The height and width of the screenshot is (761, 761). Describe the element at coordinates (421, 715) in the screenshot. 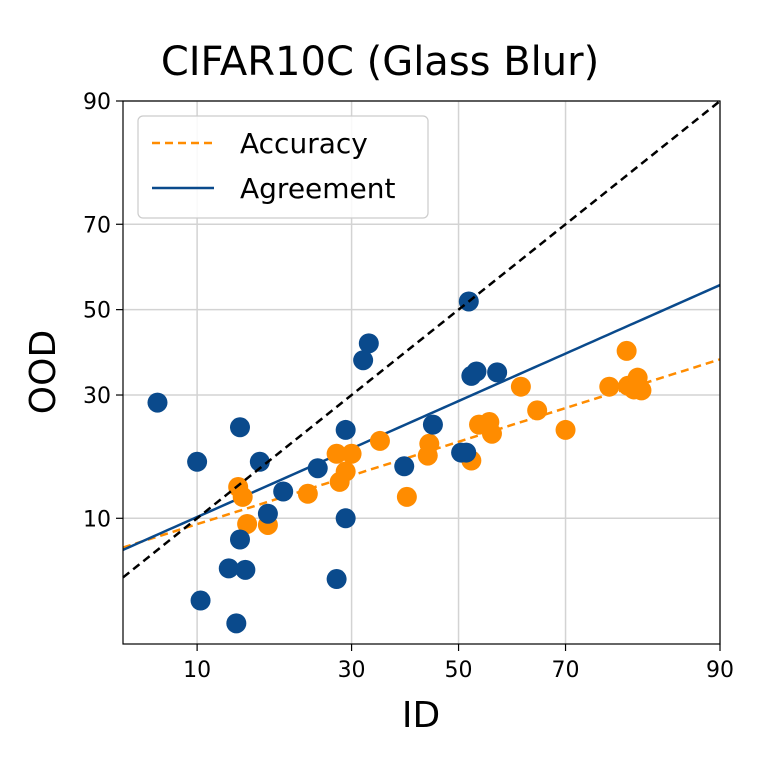

I see `x-axis-label: ID` at that location.